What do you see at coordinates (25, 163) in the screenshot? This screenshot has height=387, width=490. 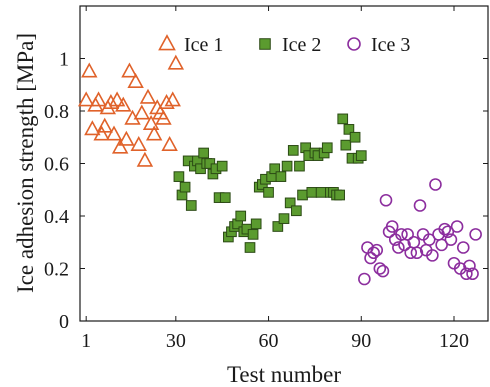 I see `y-axis-label: Ice adhesion strength [MPa]` at bounding box center [25, 163].